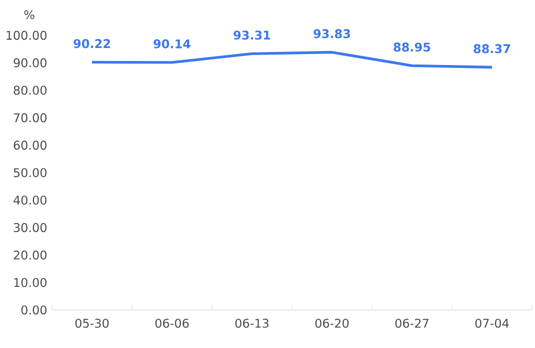 The image size is (535, 348). I want to click on y-tick-label: 50.00, so click(30, 173).